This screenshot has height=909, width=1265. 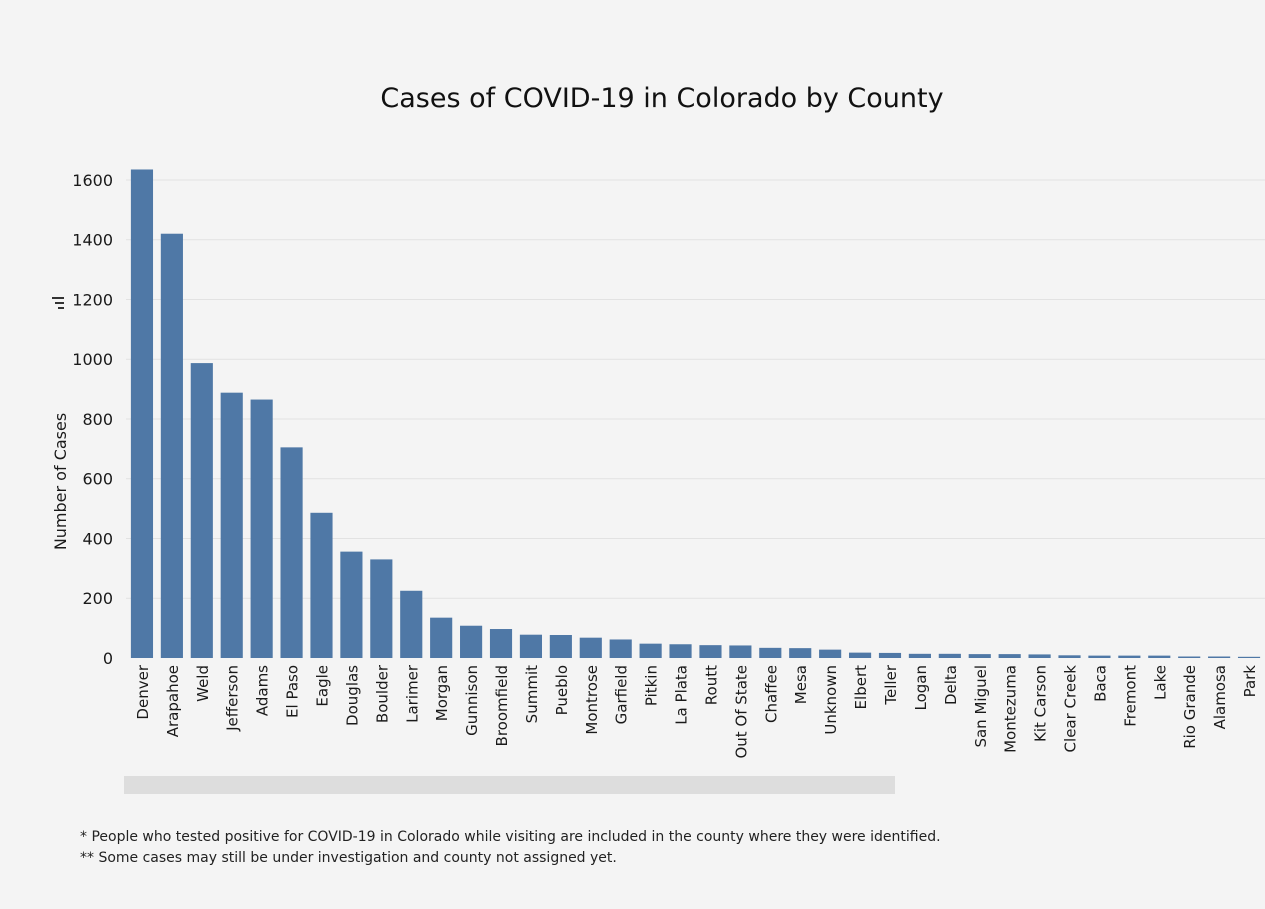 I want to click on y-tick-label: 800, so click(x=97, y=419).